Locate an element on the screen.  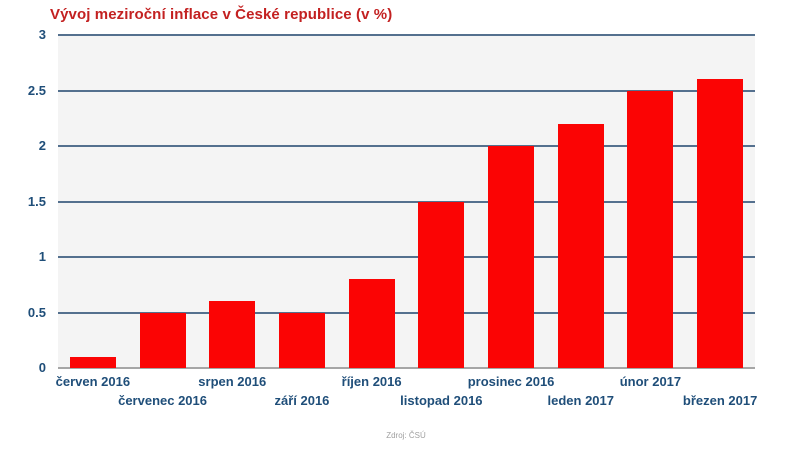
source-note: Zdroj: ČSÚ is located at coordinates (406, 435).